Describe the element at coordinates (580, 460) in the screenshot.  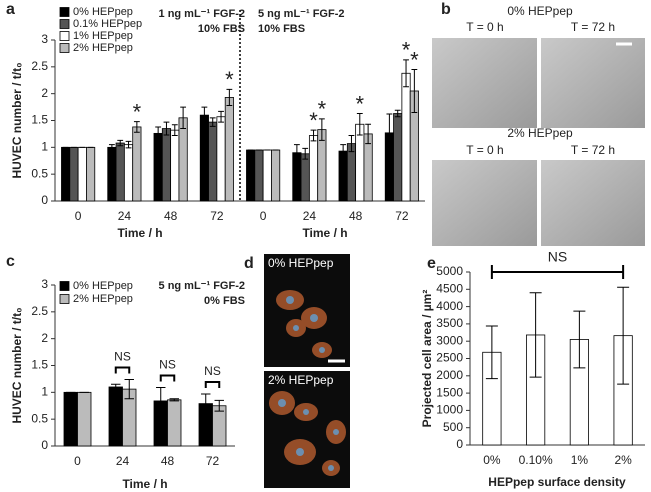
I see `x-tick-label: 1%` at that location.